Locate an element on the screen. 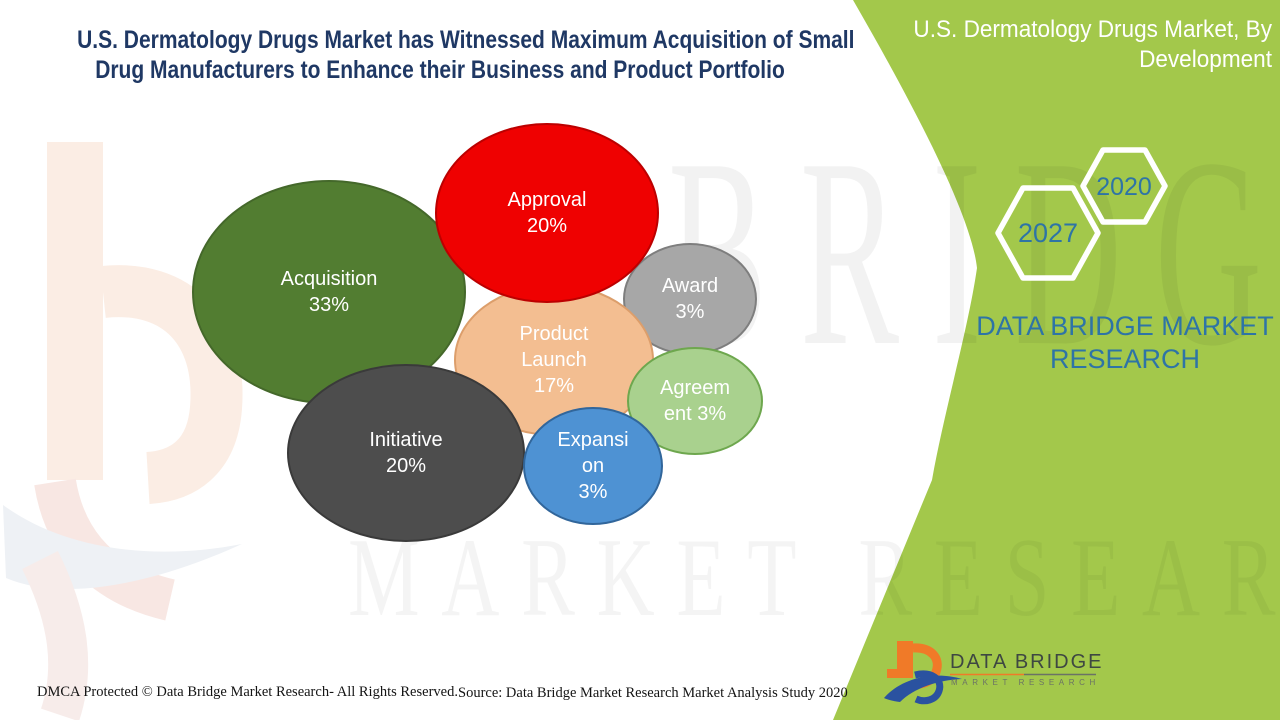 This screenshot has height=720, width=1280. bubble-value: 17% is located at coordinates (554, 386).